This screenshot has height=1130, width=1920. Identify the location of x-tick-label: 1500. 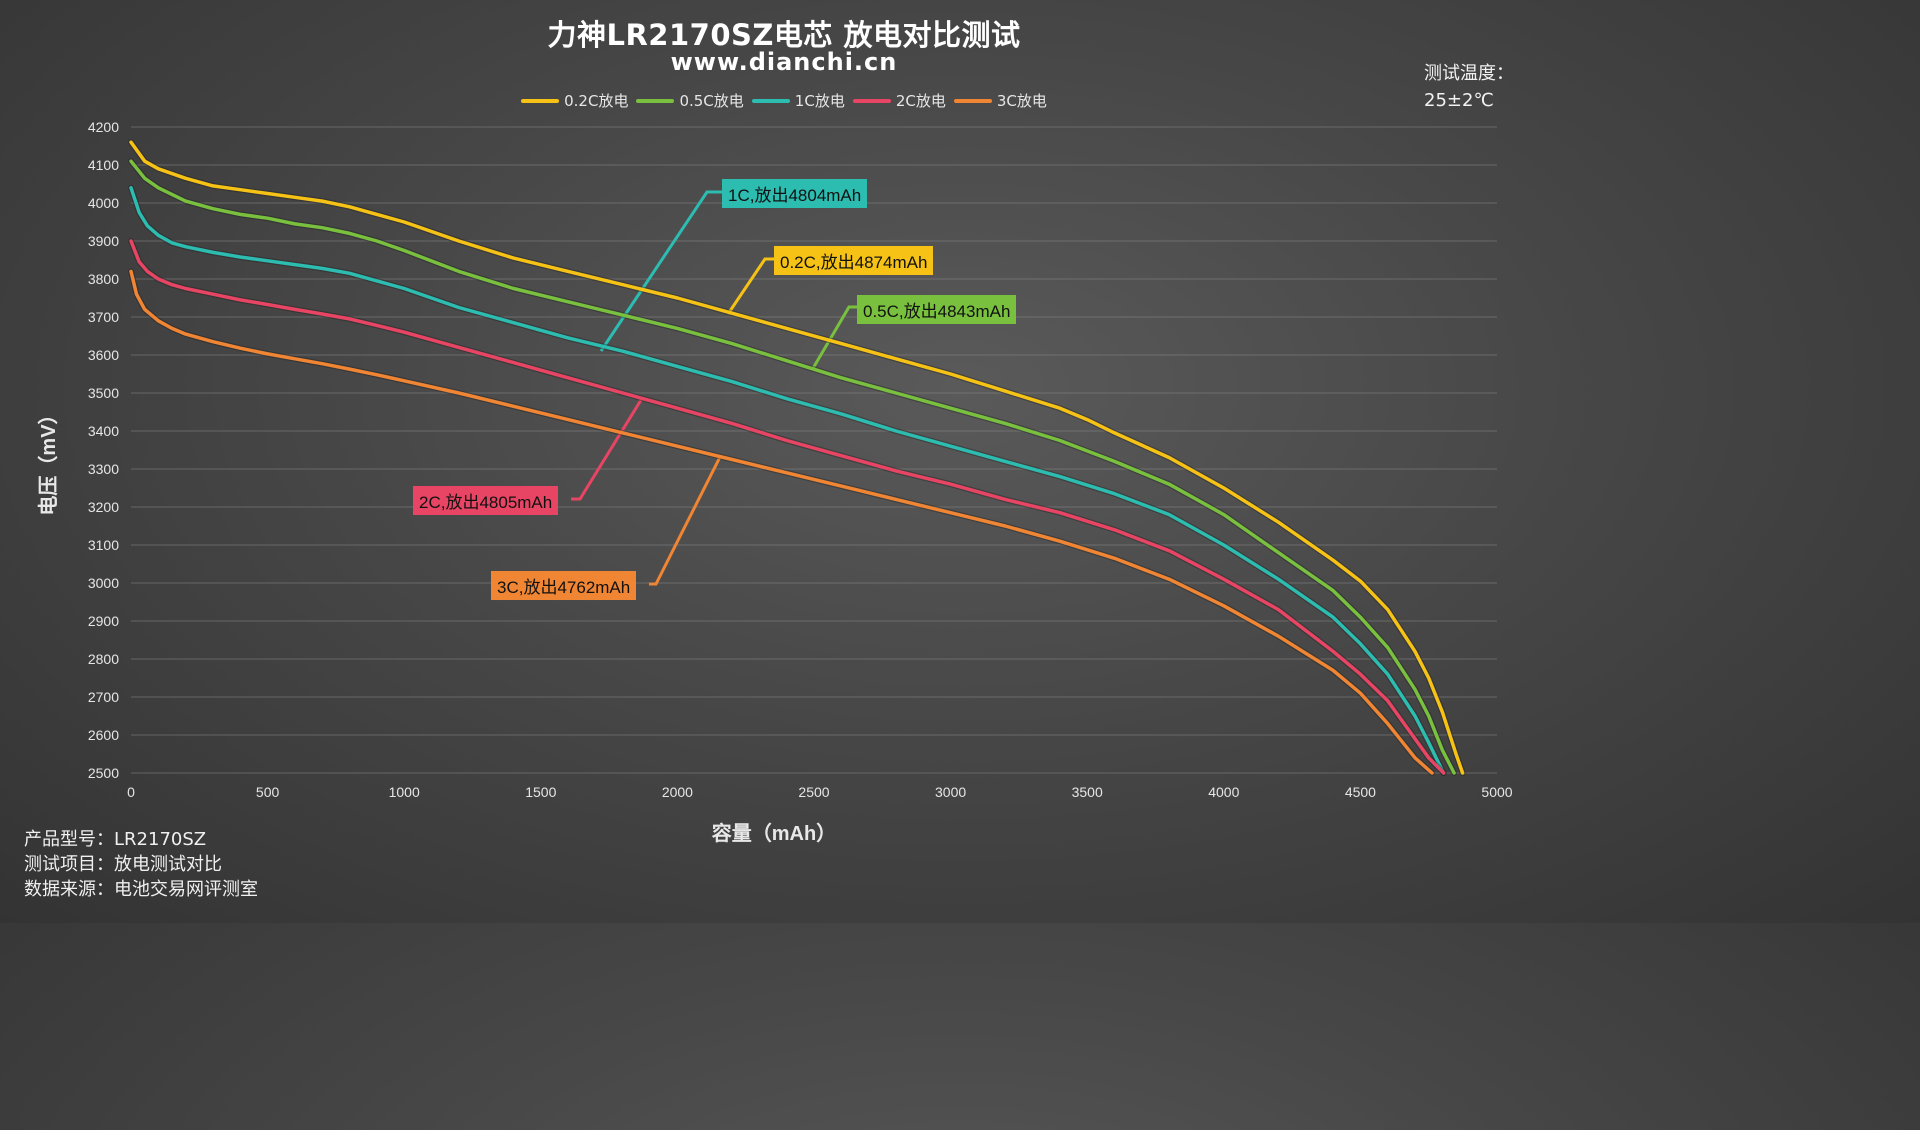
(540, 792).